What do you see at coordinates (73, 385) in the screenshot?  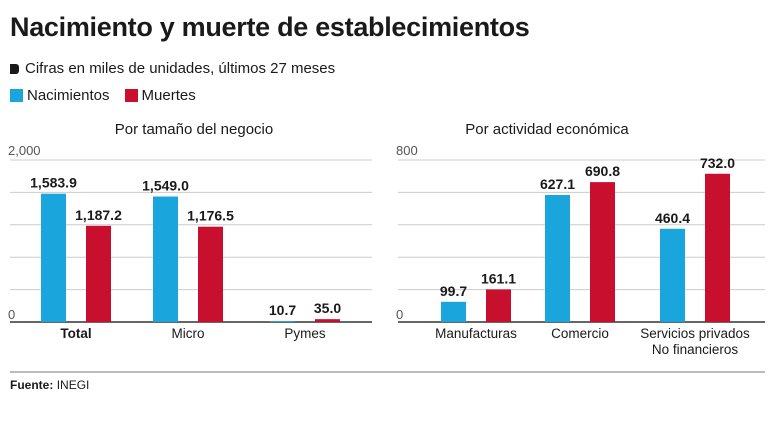 I see `source-text: INEGI` at bounding box center [73, 385].